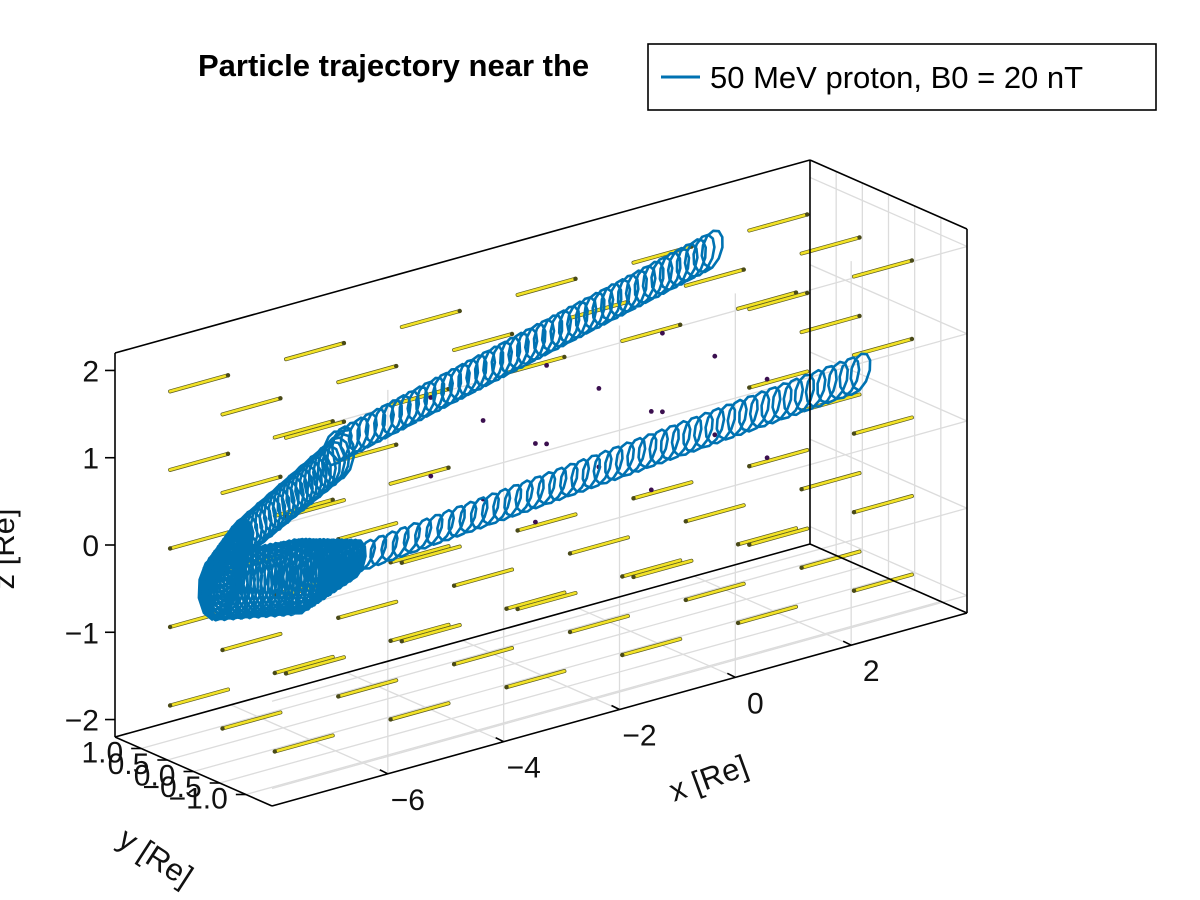 The height and width of the screenshot is (900, 1200). What do you see at coordinates (90, 546) in the screenshot?
I see `z-tick-label: 0` at bounding box center [90, 546].